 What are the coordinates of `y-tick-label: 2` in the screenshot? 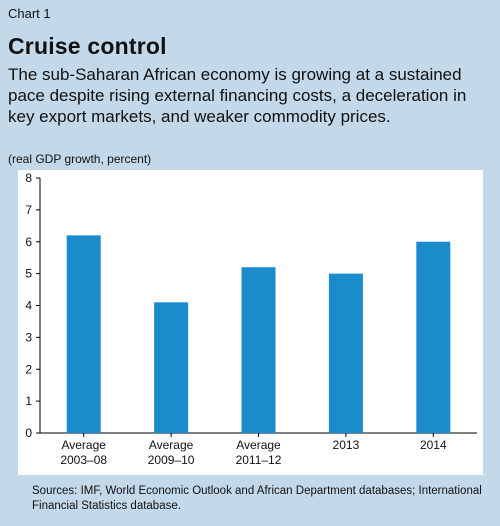 It's located at (28, 369).